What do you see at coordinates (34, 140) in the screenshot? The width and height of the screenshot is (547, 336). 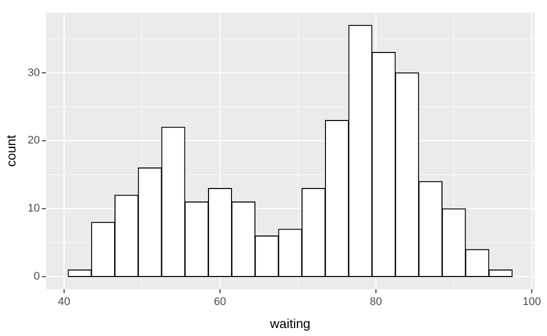 I see `y-tick-label: 20` at bounding box center [34, 140].